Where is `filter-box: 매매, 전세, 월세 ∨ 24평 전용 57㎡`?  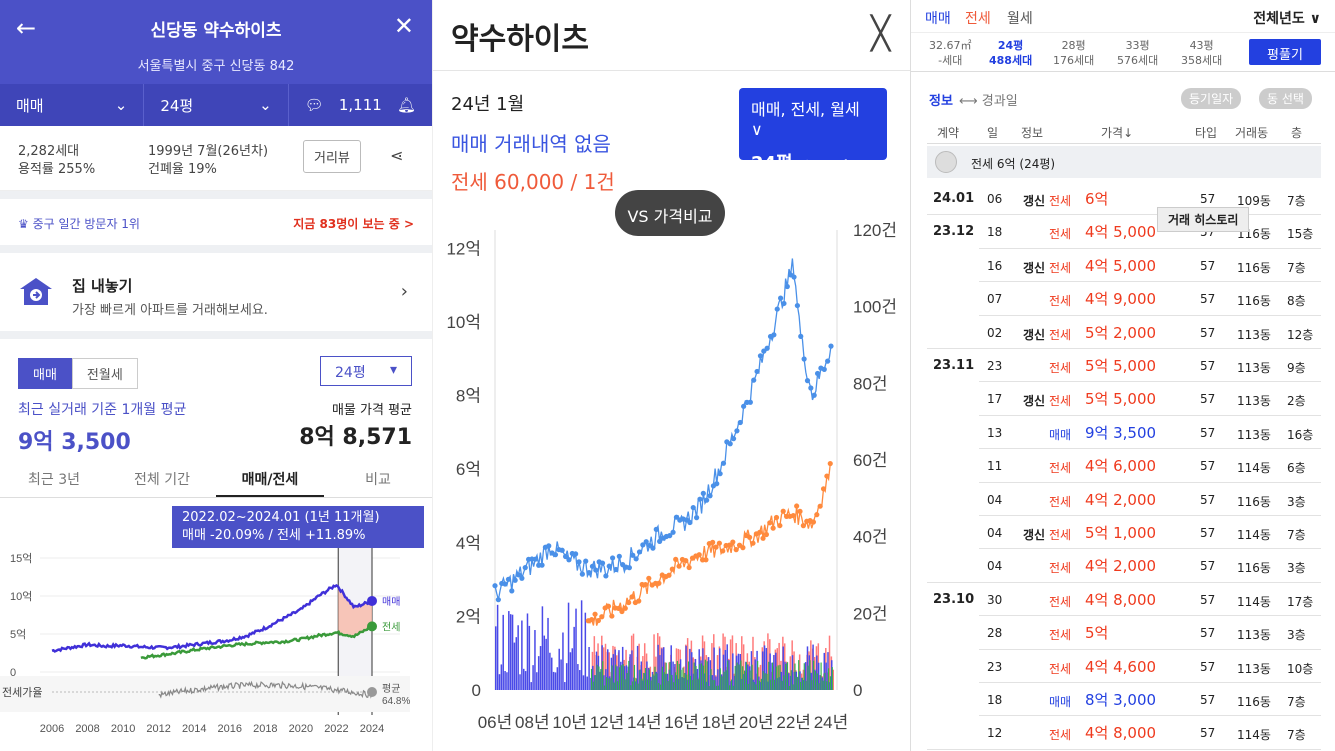 filter-box: 매매, 전세, 월세 ∨ 24평 전용 57㎡ is located at coordinates (813, 131).